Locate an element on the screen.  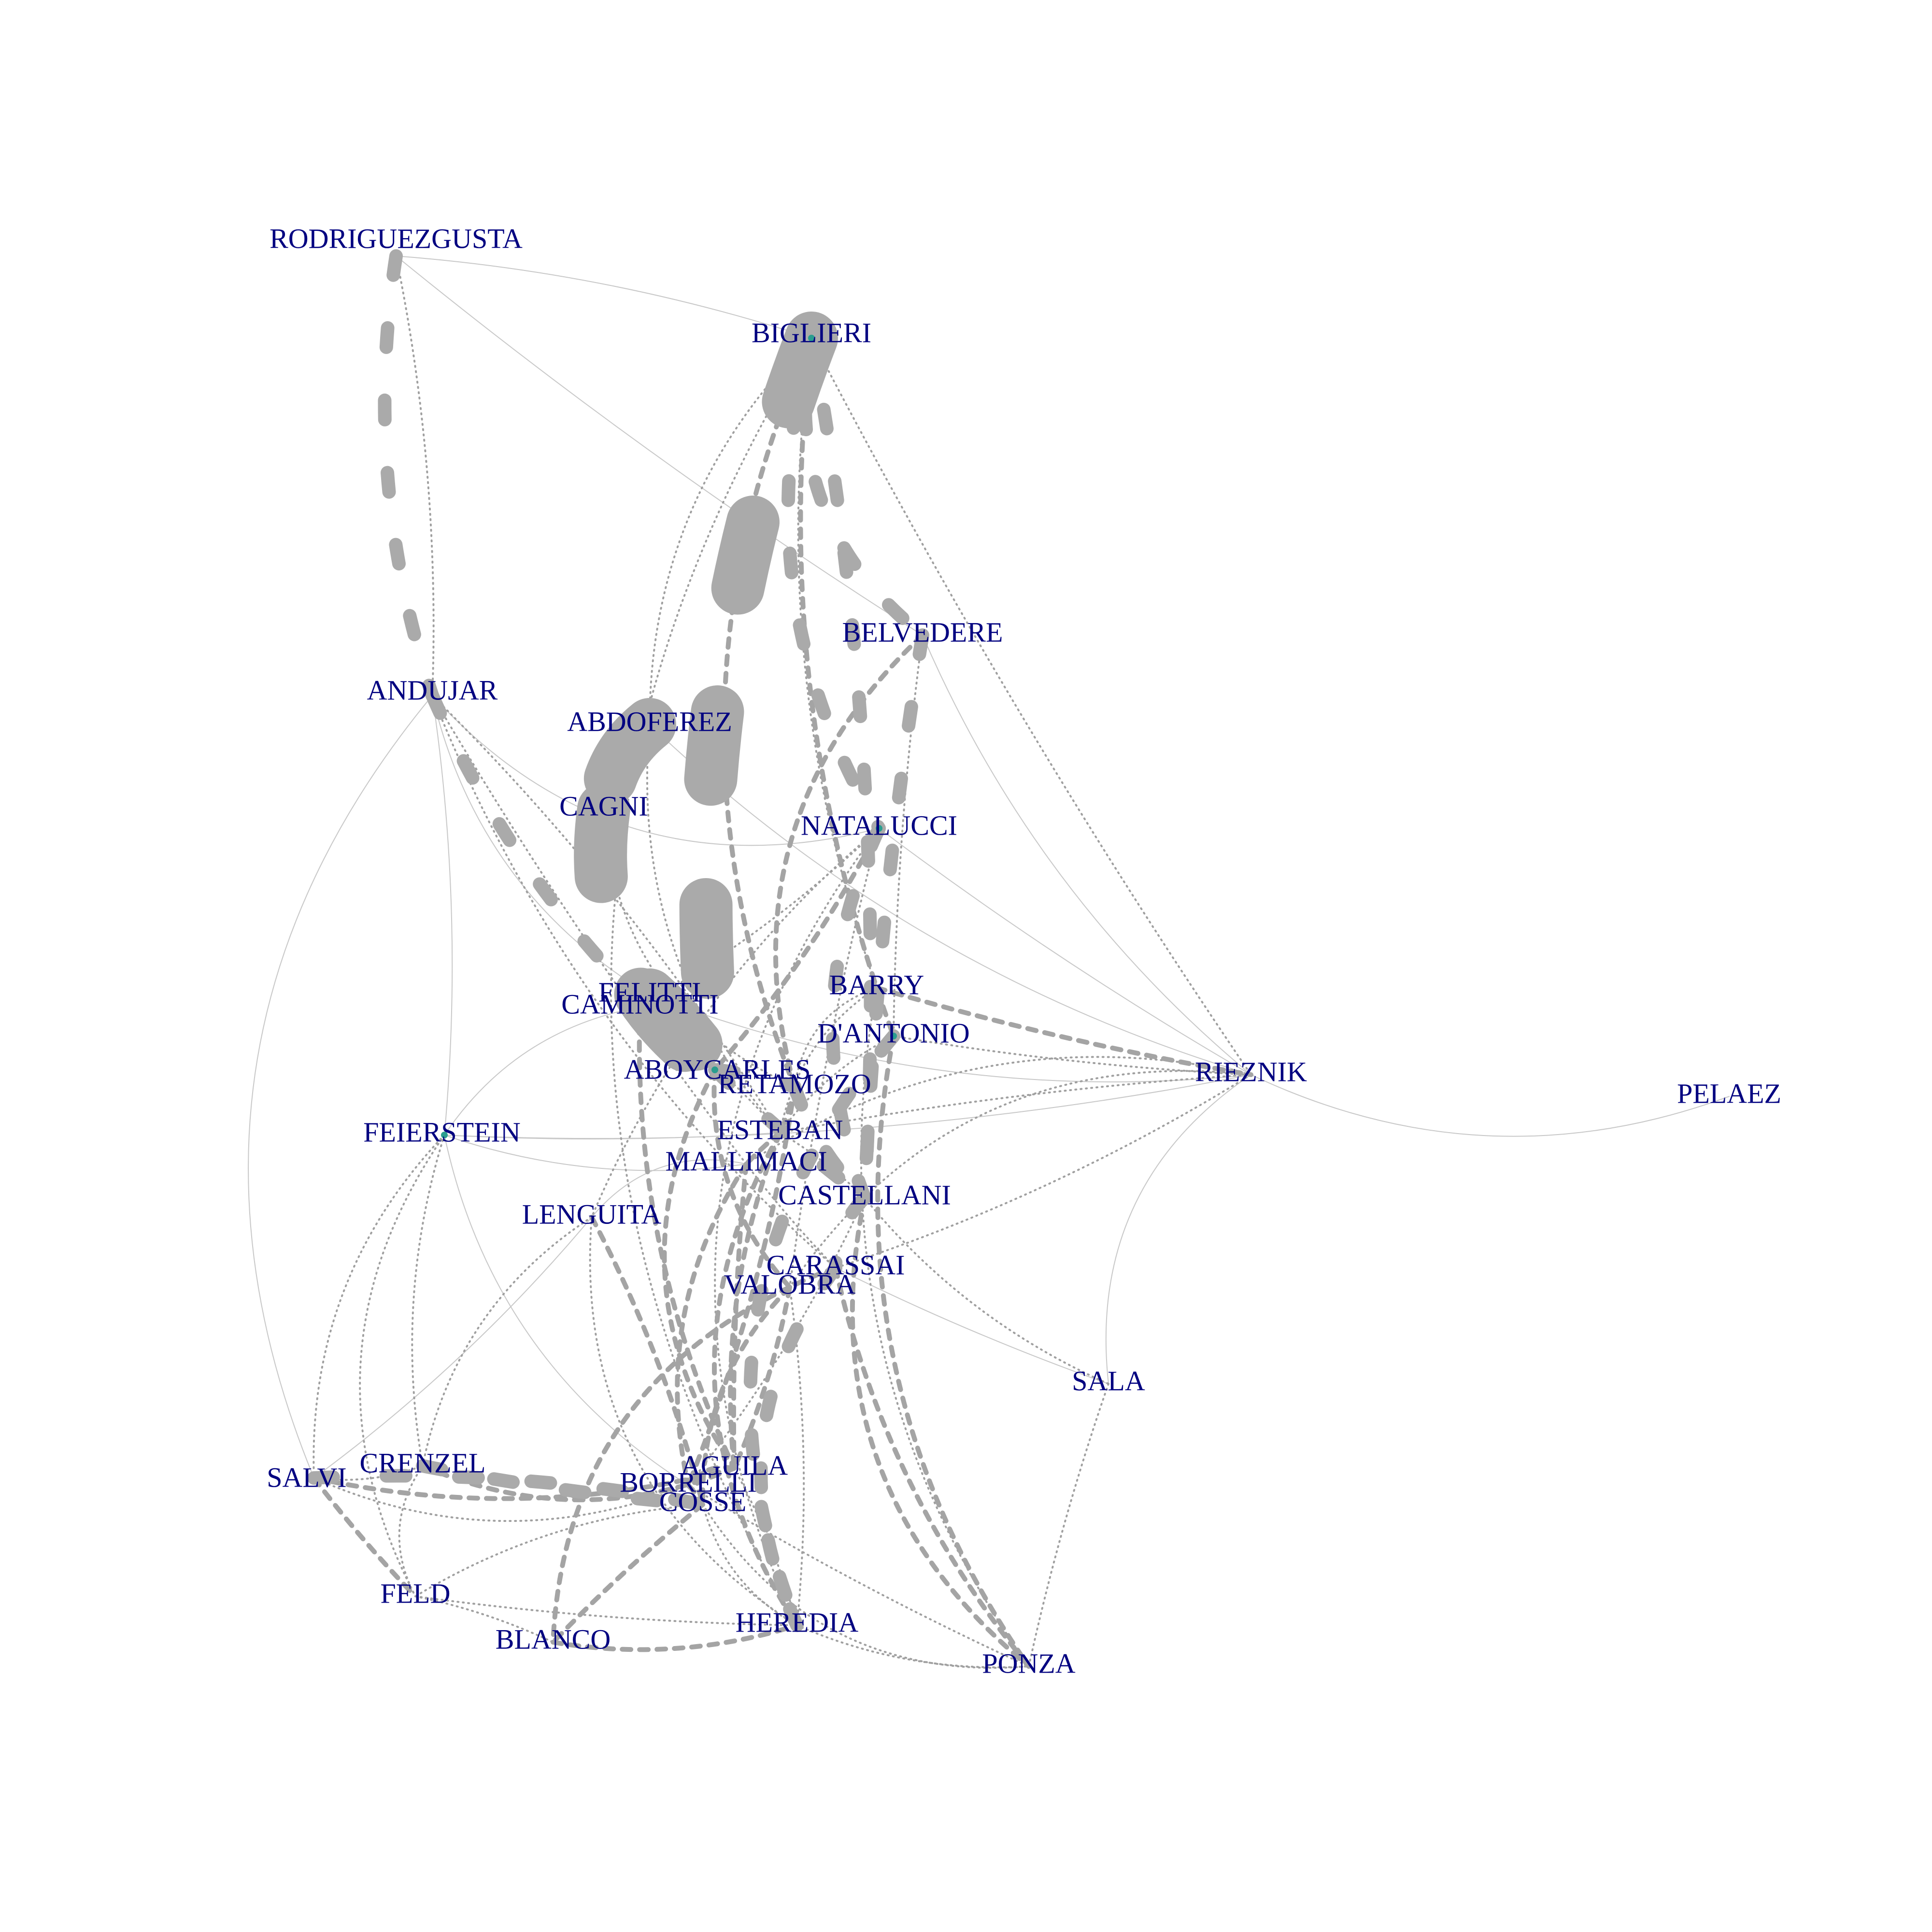
edge-lenguita-crenzel is located at coordinates (507, 1341).